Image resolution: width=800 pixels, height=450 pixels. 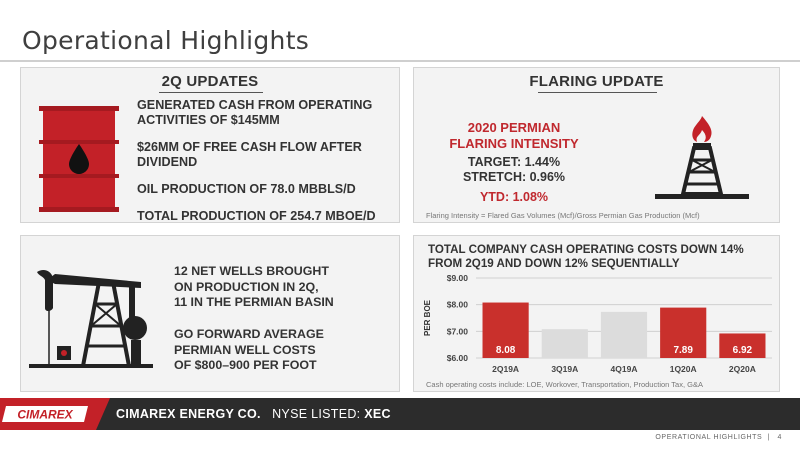 What do you see at coordinates (318, 414) in the screenshot?
I see `footer-listed-label: NYSE LISTED:` at bounding box center [318, 414].